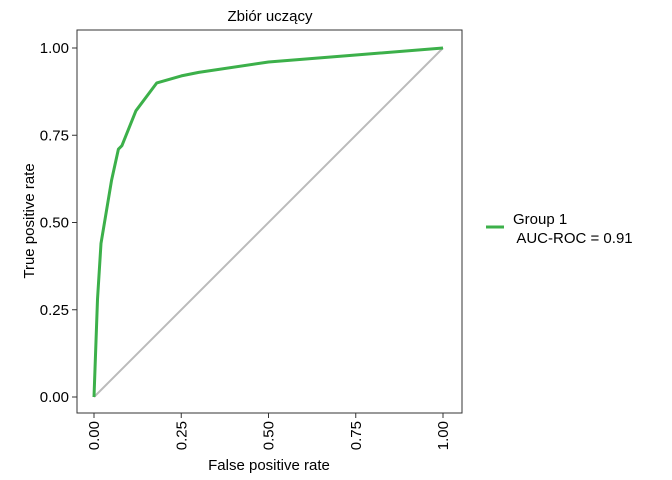 The width and height of the screenshot is (672, 480). What do you see at coordinates (54, 397) in the screenshot?
I see `y-tick-label: 0.00` at bounding box center [54, 397].